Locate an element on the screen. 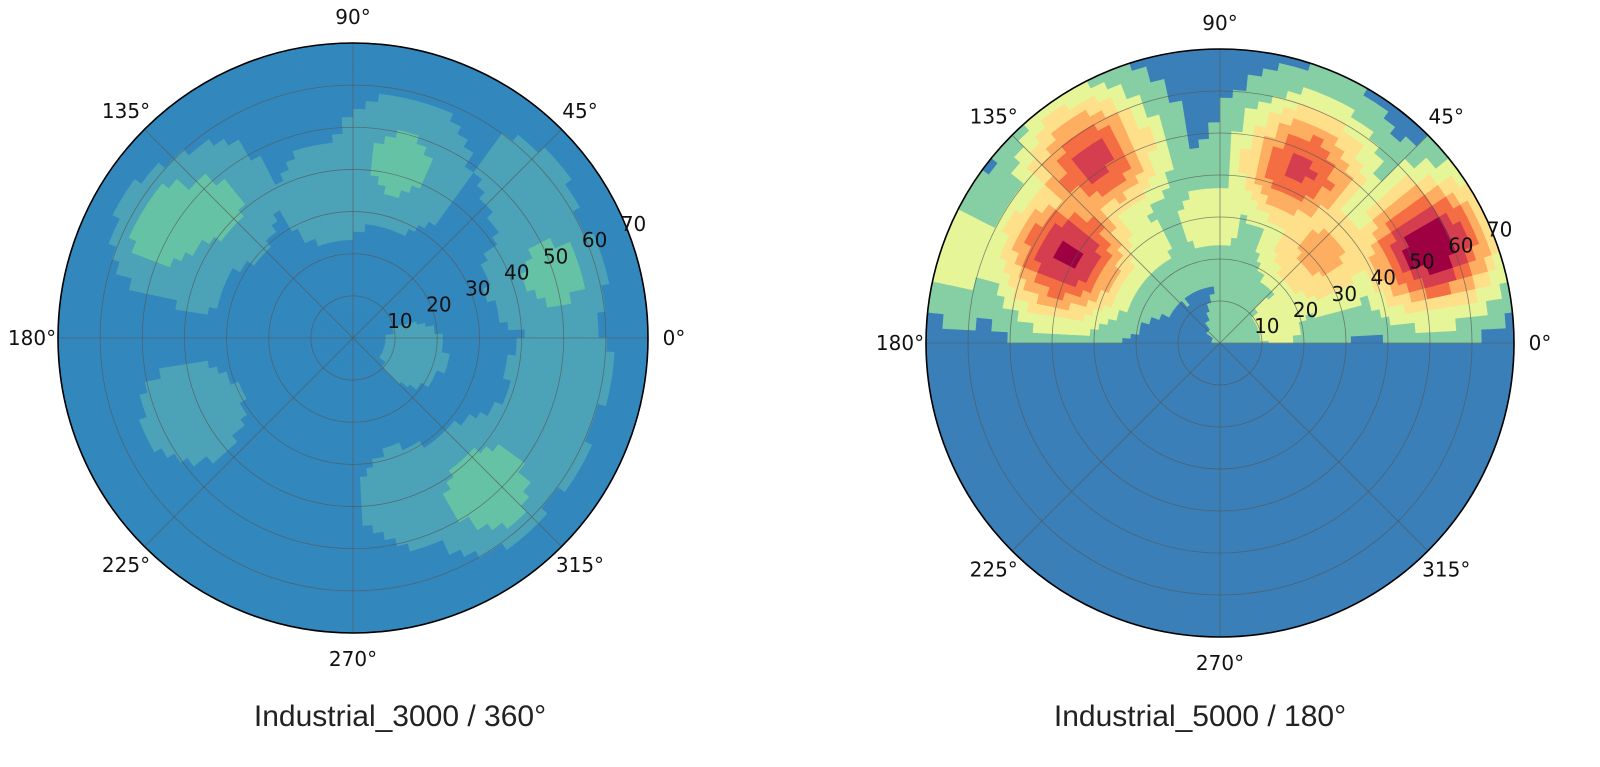  chart-subtitle-right: Industrial_5000 / 180° is located at coordinates (1200, 716).